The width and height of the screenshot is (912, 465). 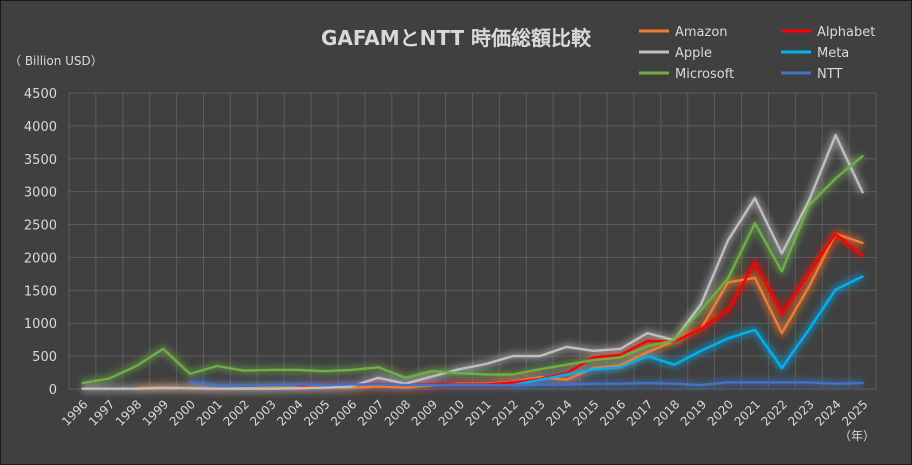 I want to click on x-tick-label: 2019, so click(x=693, y=412).